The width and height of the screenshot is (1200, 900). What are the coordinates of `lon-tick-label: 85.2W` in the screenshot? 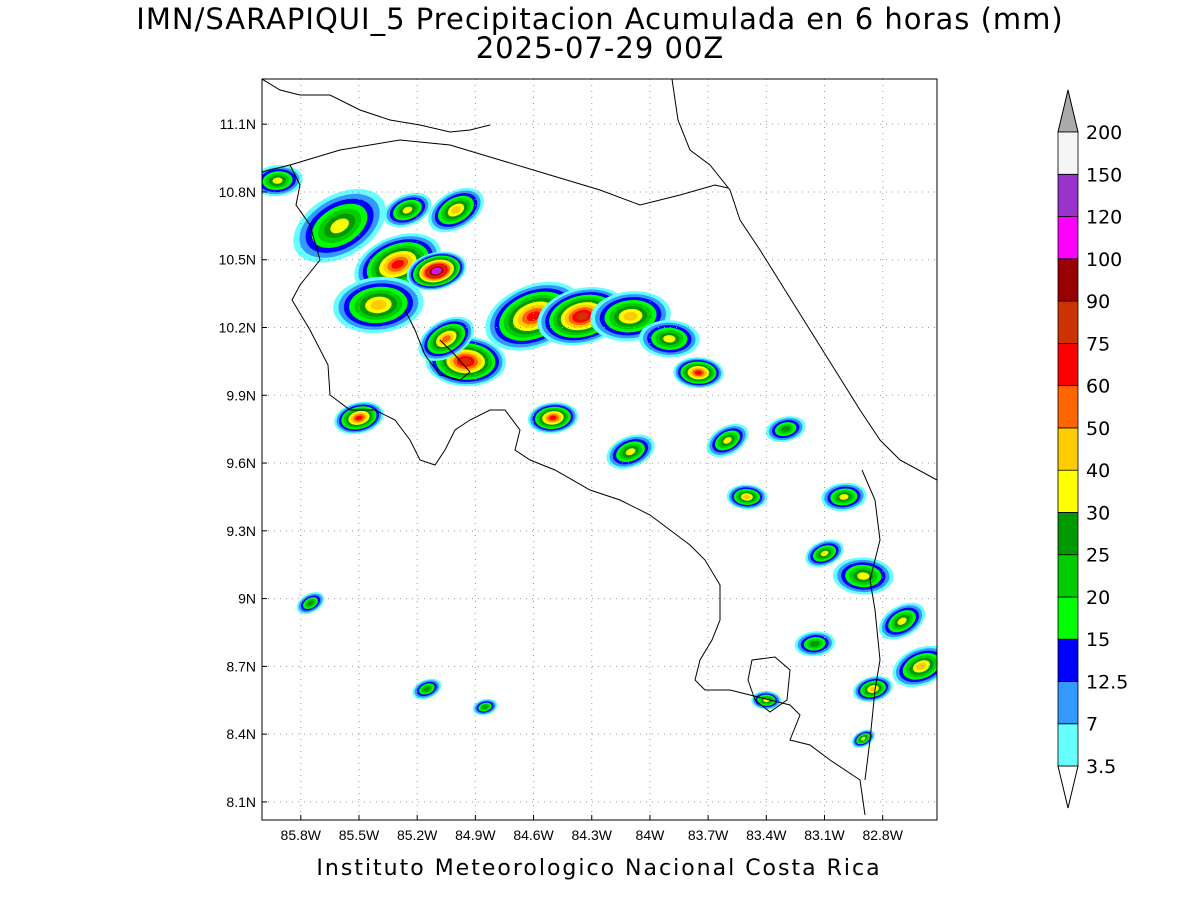 It's located at (417, 835).